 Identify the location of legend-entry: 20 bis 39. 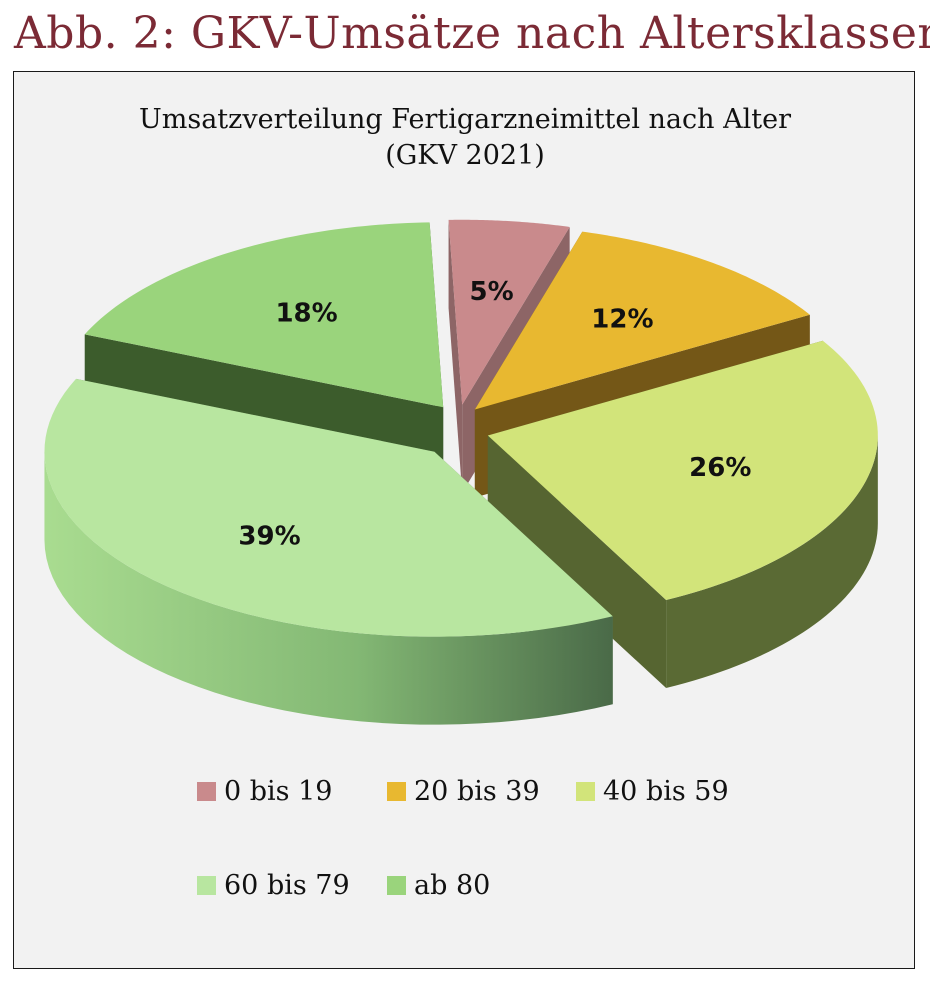
(477, 791).